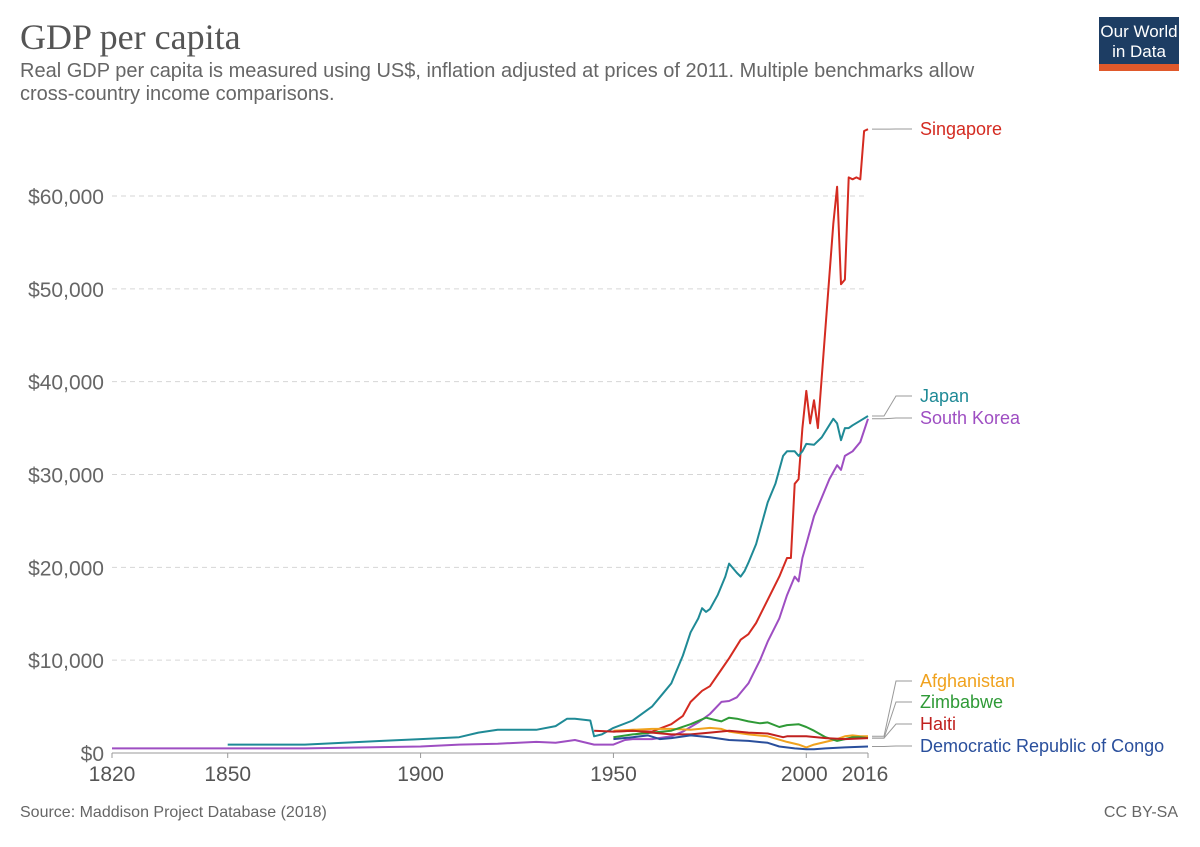  Describe the element at coordinates (489, 769) in the screenshot. I see `x-axis: 1820 1850 1900 1950 2000 2016` at that location.